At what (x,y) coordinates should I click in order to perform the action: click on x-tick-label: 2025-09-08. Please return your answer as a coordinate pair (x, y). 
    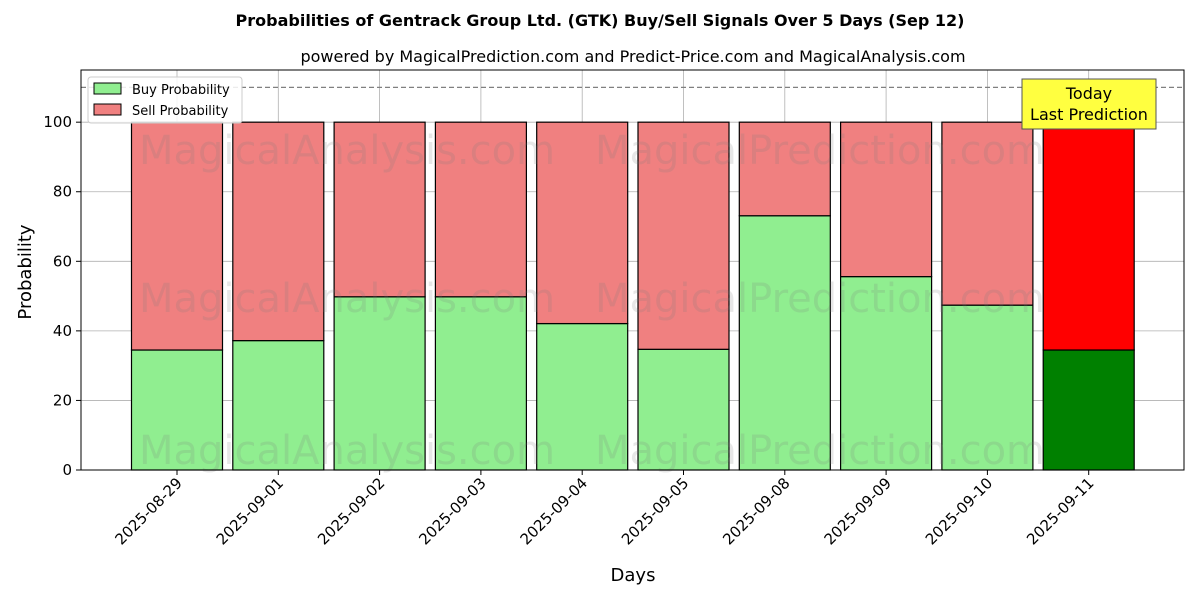
    Looking at the image, I should click on (756, 511).